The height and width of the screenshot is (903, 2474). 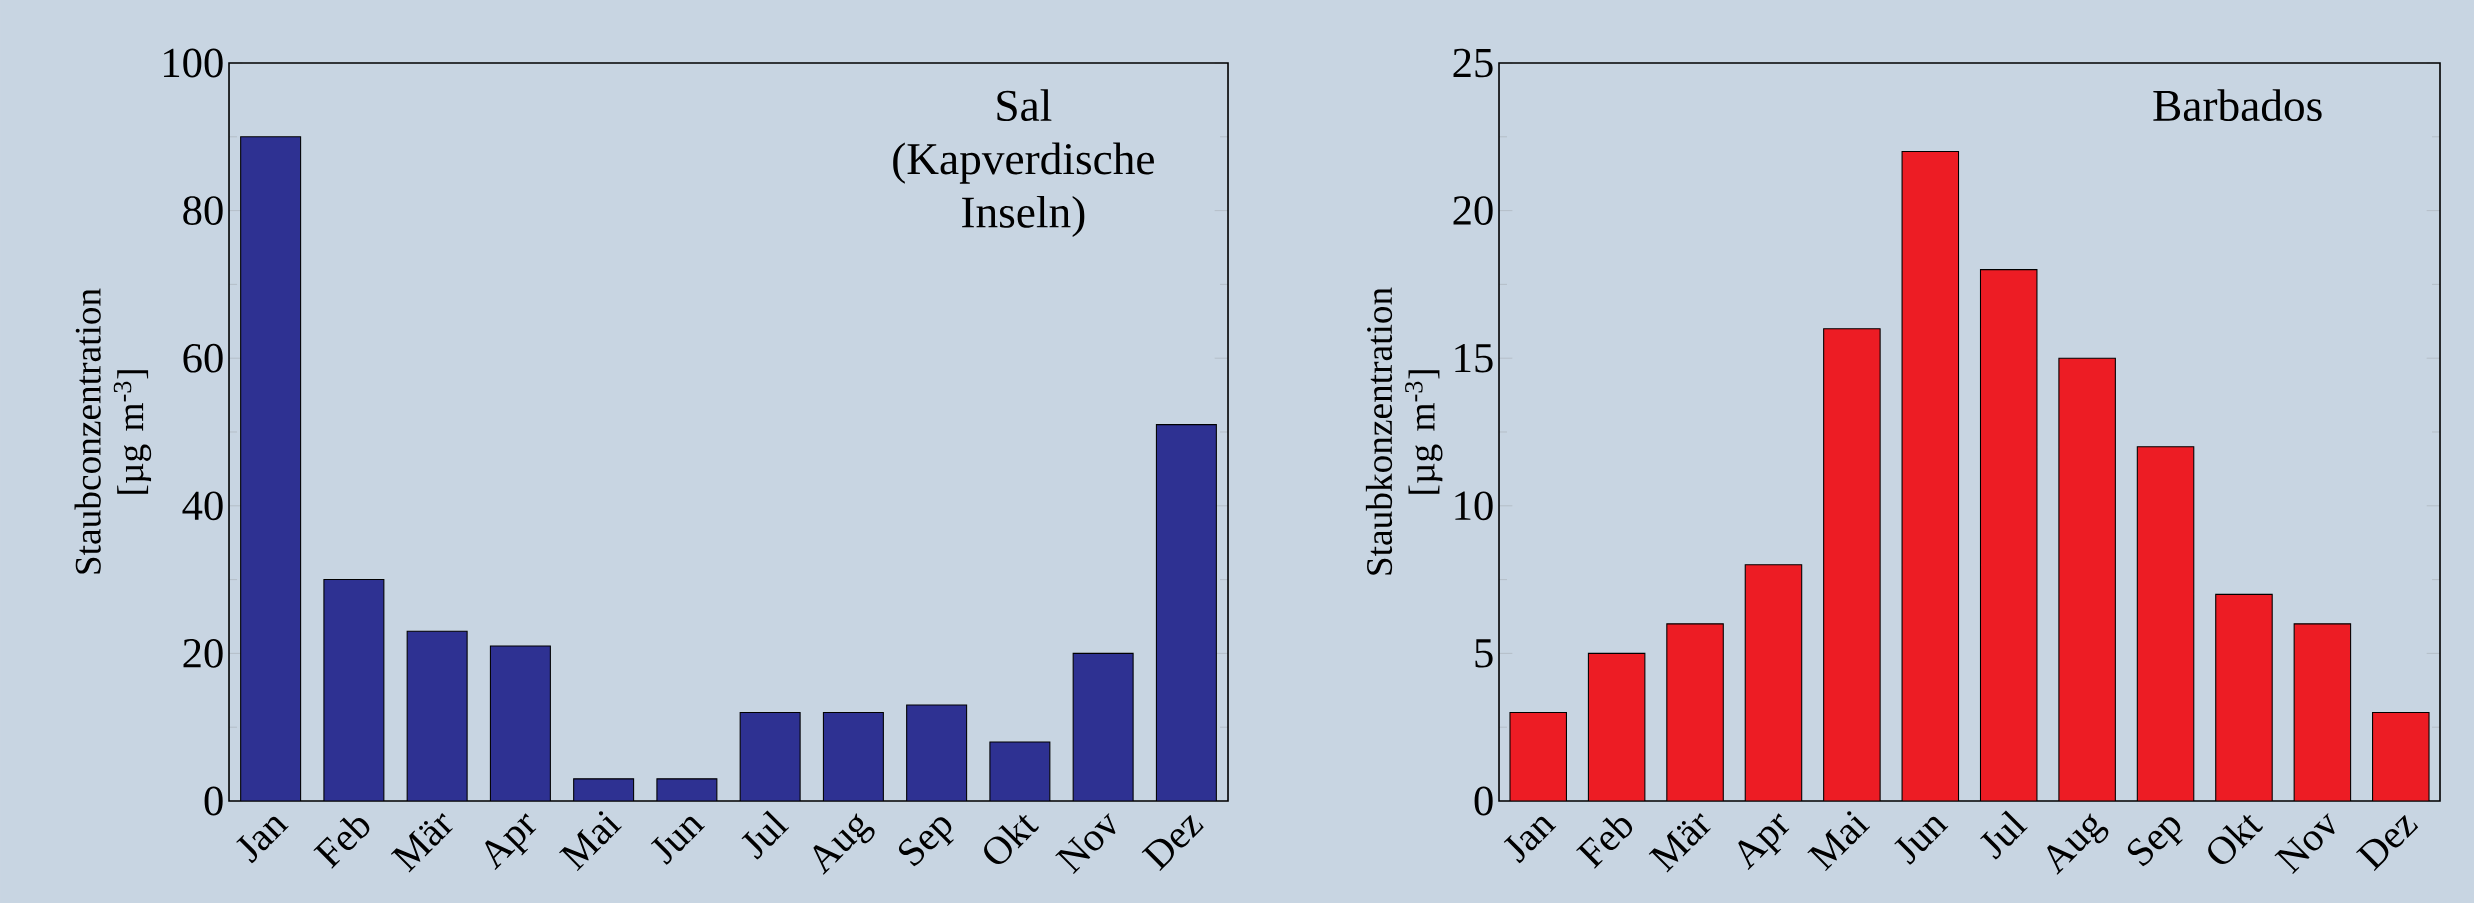 What do you see at coordinates (203, 358) in the screenshot?
I see `y-tick-label: 60` at bounding box center [203, 358].